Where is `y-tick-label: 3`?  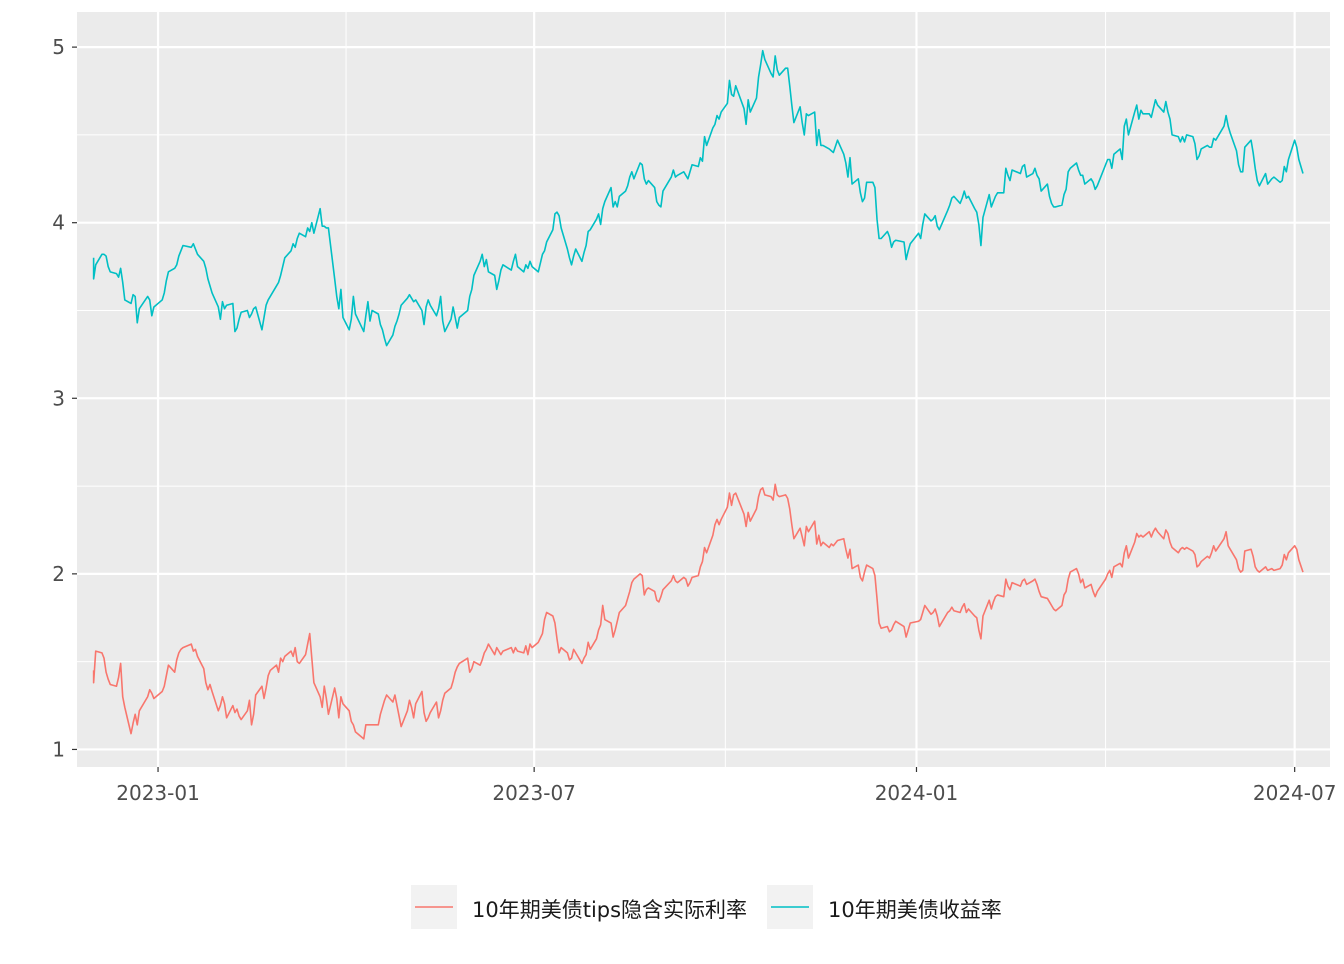 y-tick-label: 3 is located at coordinates (58, 398).